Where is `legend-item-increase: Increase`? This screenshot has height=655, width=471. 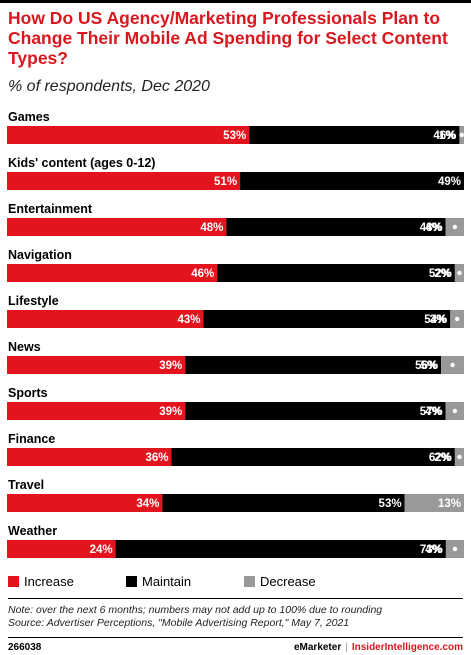
legend-item-increase: Increase is located at coordinates (41, 581).